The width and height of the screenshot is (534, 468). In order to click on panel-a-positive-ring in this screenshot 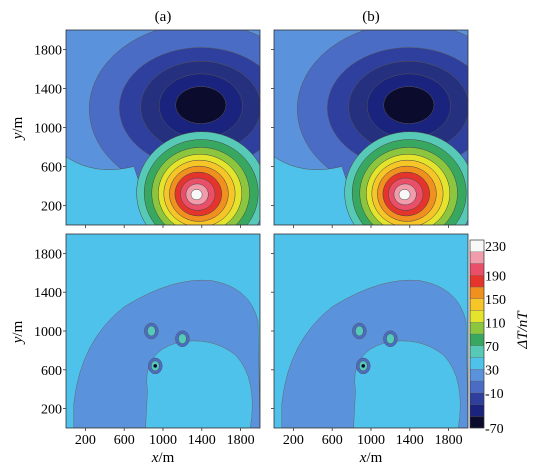, I will do `click(196, 195)`.